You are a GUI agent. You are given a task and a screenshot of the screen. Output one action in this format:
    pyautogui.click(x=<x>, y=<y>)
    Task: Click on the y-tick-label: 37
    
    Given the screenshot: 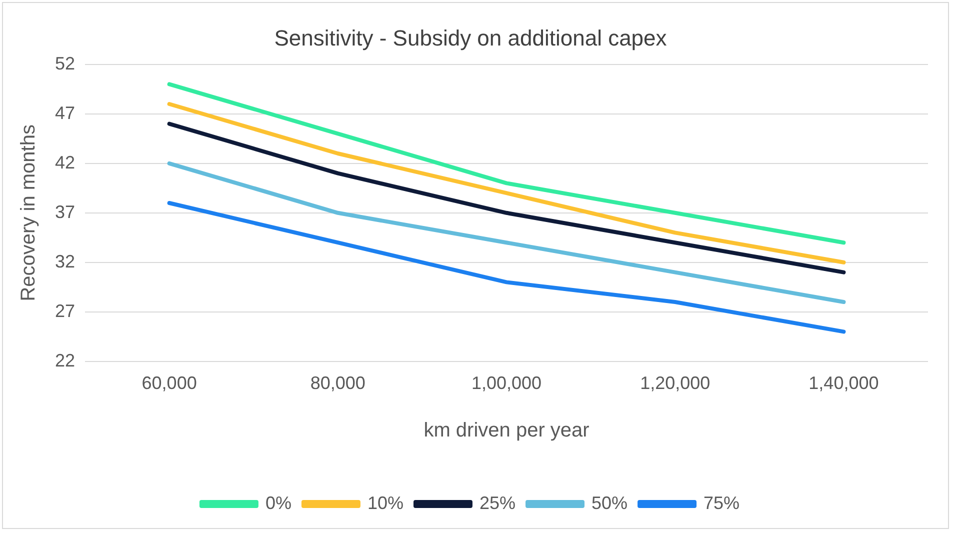 What is the action you would take?
    pyautogui.click(x=65, y=212)
    